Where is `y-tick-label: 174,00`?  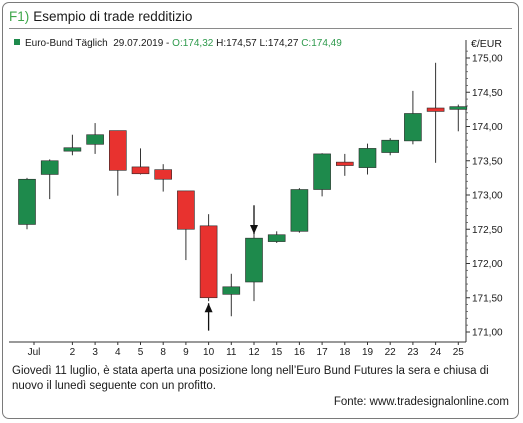
y-tick-label: 174,00 is located at coordinates (487, 127).